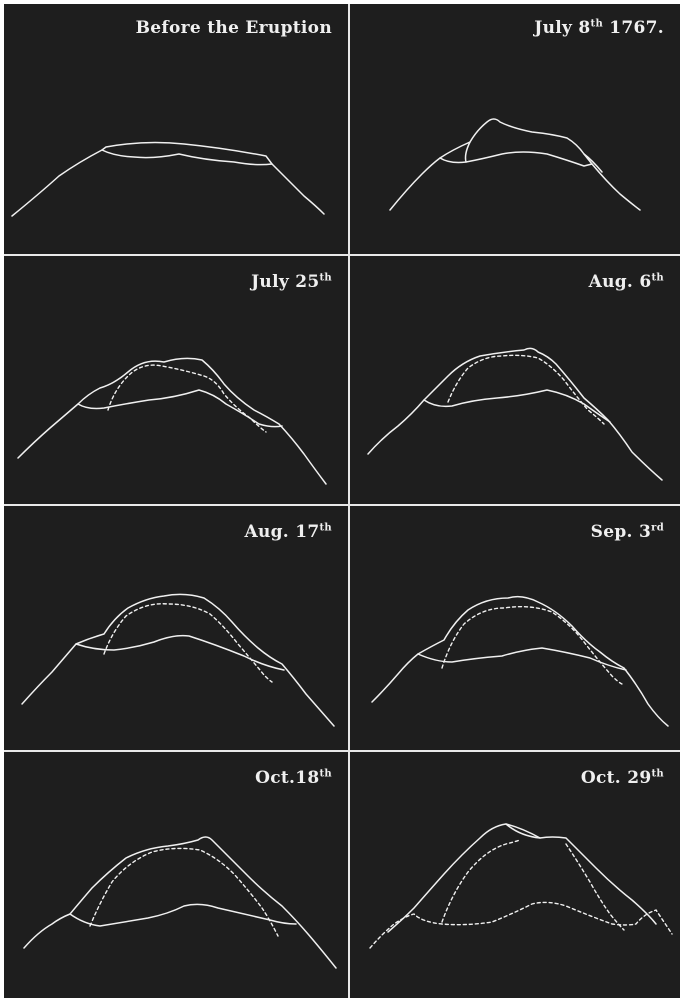 This screenshot has height=1000, width=684. Describe the element at coordinates (349, 501) in the screenshot. I see `vertical-divider` at that location.